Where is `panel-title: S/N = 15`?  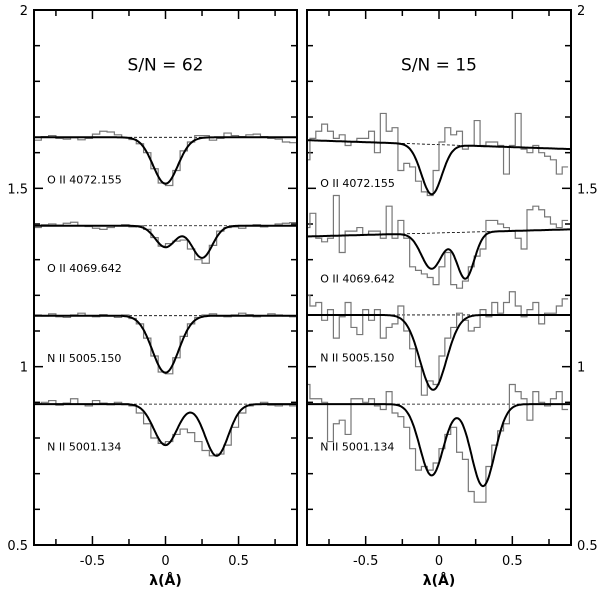 panel-title: S/N = 15 is located at coordinates (439, 66).